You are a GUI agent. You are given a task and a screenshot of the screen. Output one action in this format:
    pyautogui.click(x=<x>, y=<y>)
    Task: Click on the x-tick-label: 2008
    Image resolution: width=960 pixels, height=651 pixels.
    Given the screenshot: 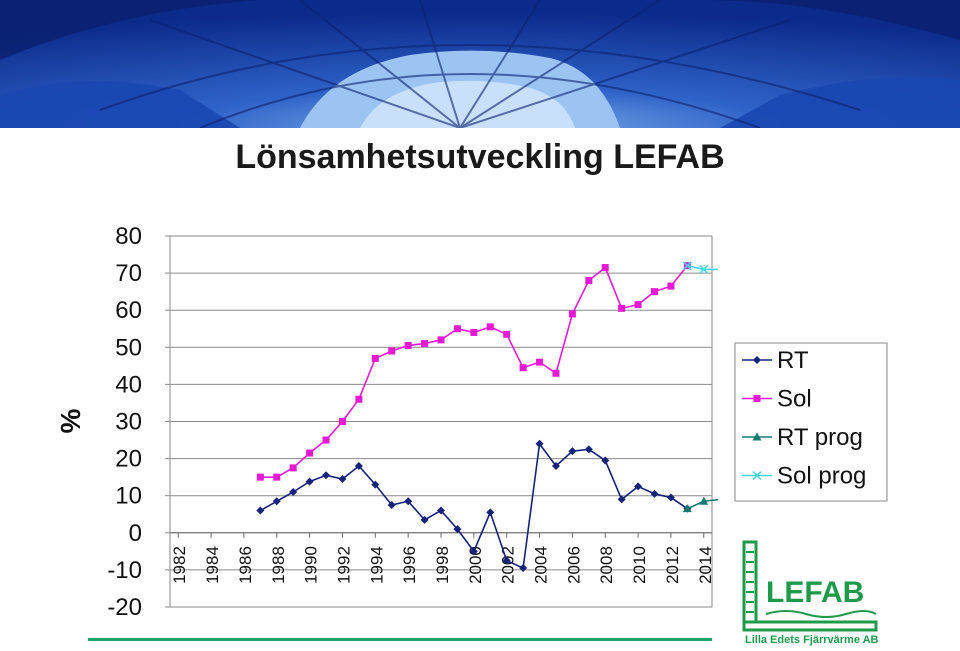 What is the action you would take?
    pyautogui.click(x=606, y=565)
    